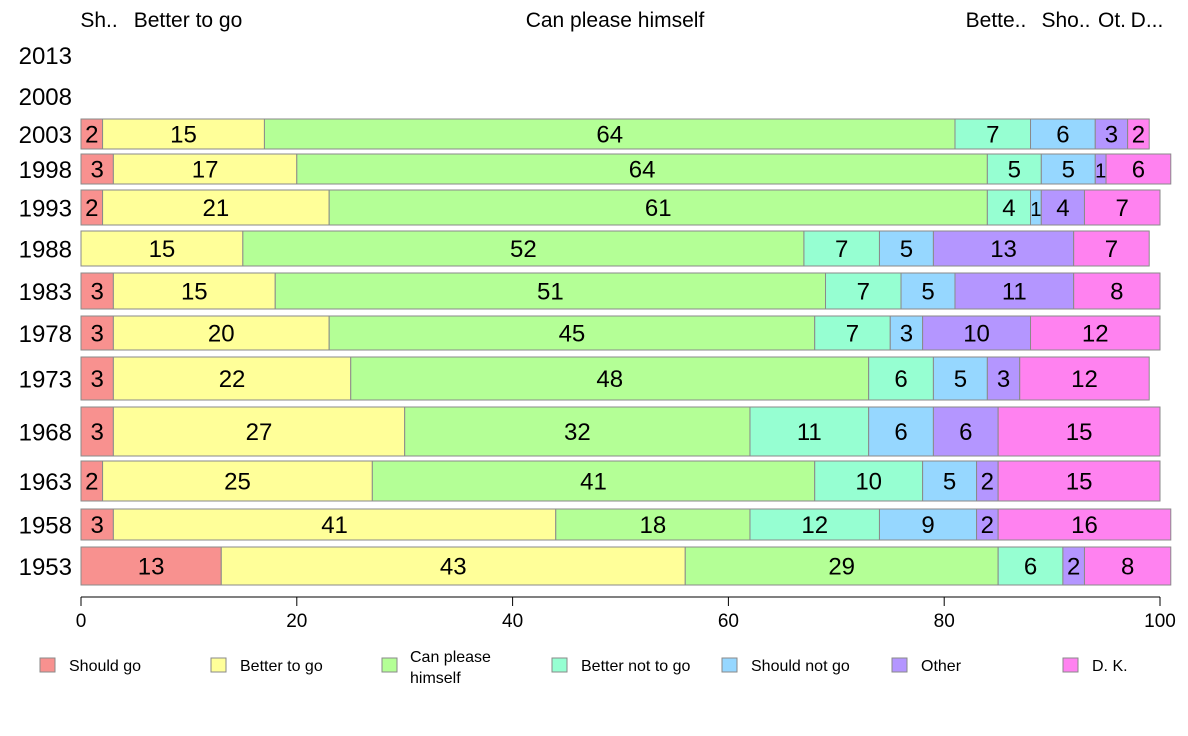 The height and width of the screenshot is (736, 1188). What do you see at coordinates (105, 666) in the screenshot?
I see `legend-label: Should go` at bounding box center [105, 666].